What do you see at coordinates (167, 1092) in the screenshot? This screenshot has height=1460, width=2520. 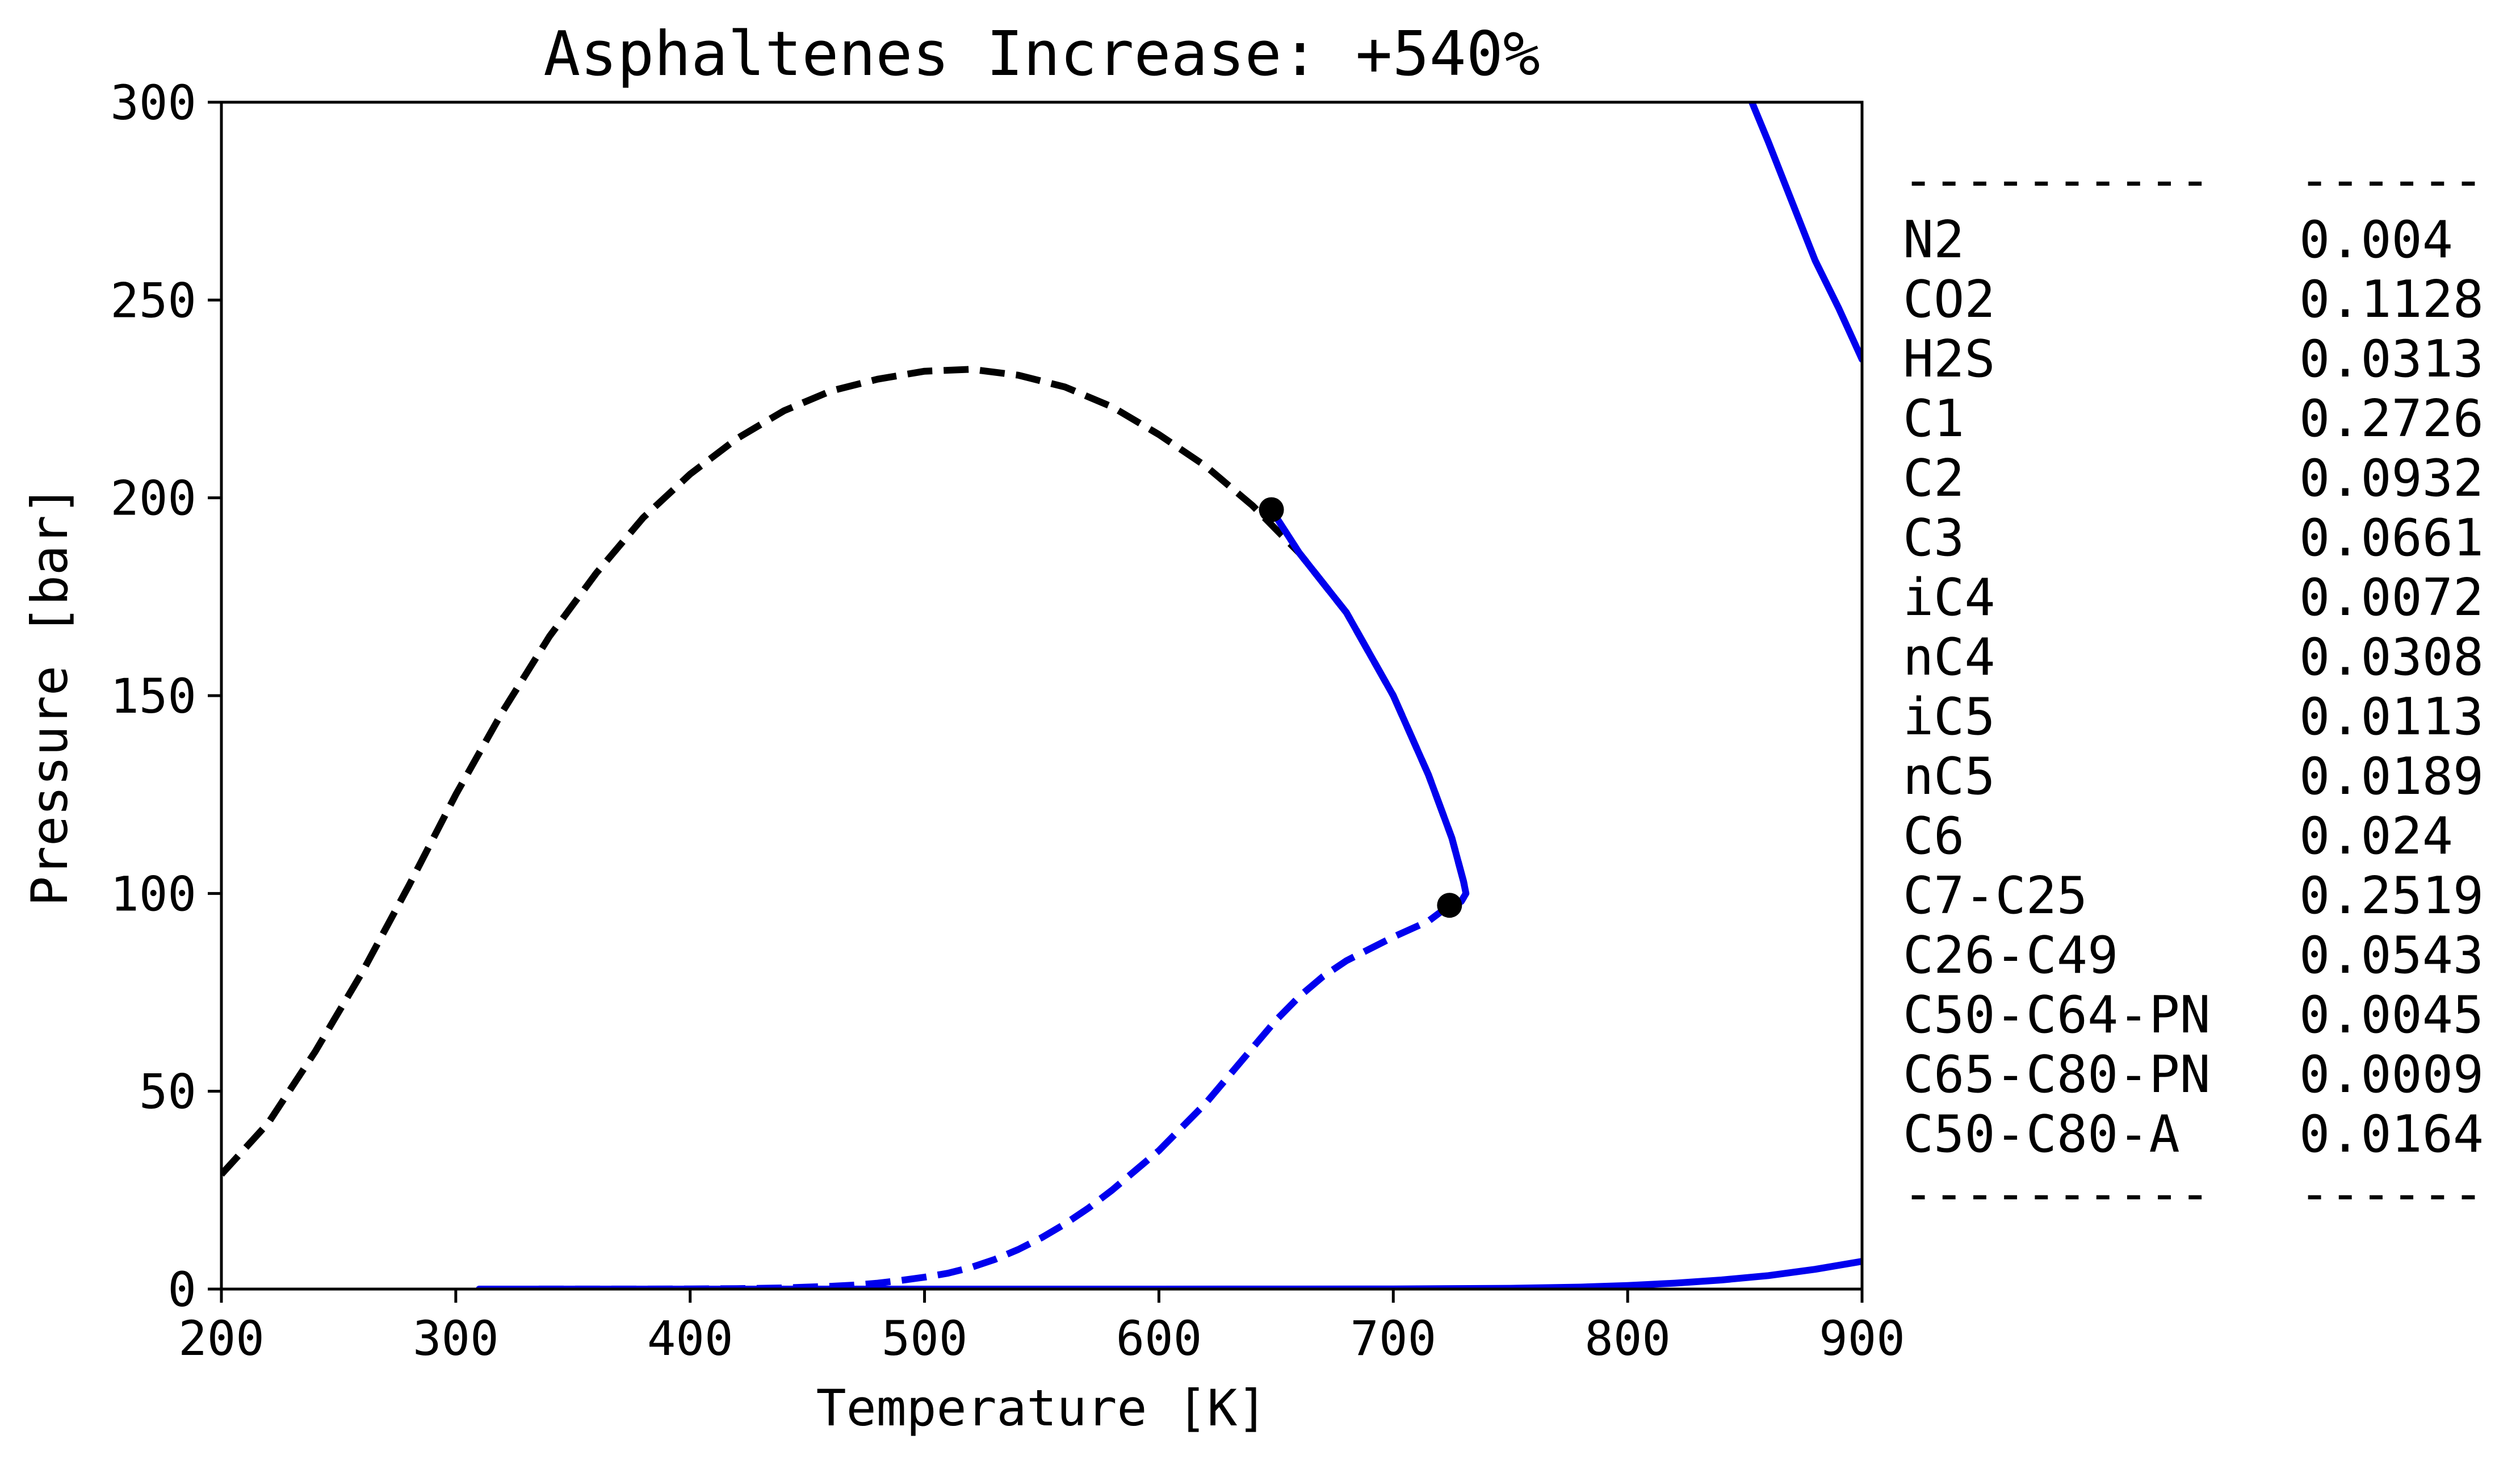 I see `y-tick-label: 50` at bounding box center [167, 1092].